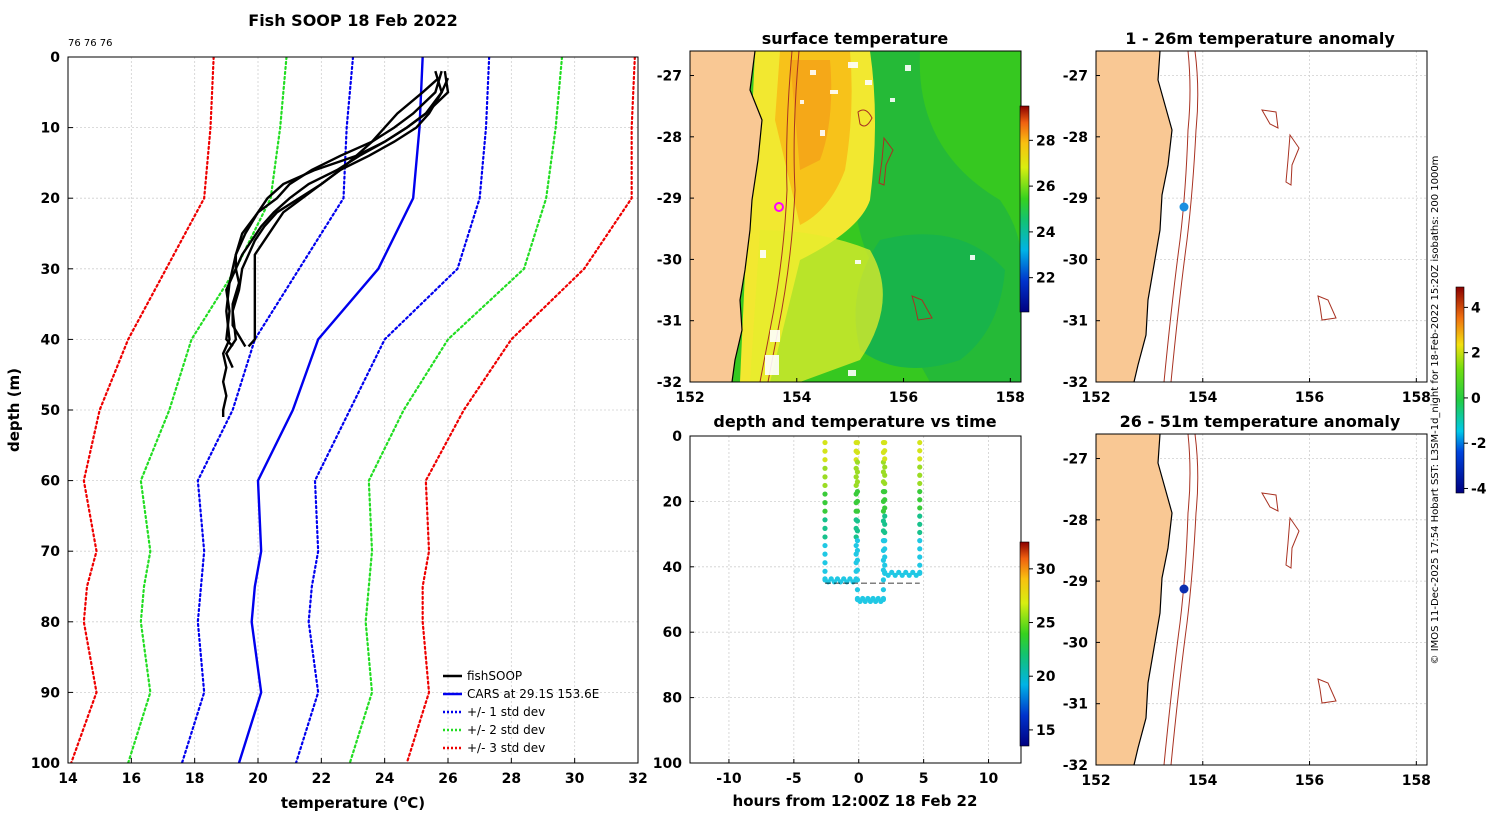 This screenshot has height=820, width=1500. Describe the element at coordinates (1416, 398) in the screenshot. I see `map-xtick-label: 158` at that location.